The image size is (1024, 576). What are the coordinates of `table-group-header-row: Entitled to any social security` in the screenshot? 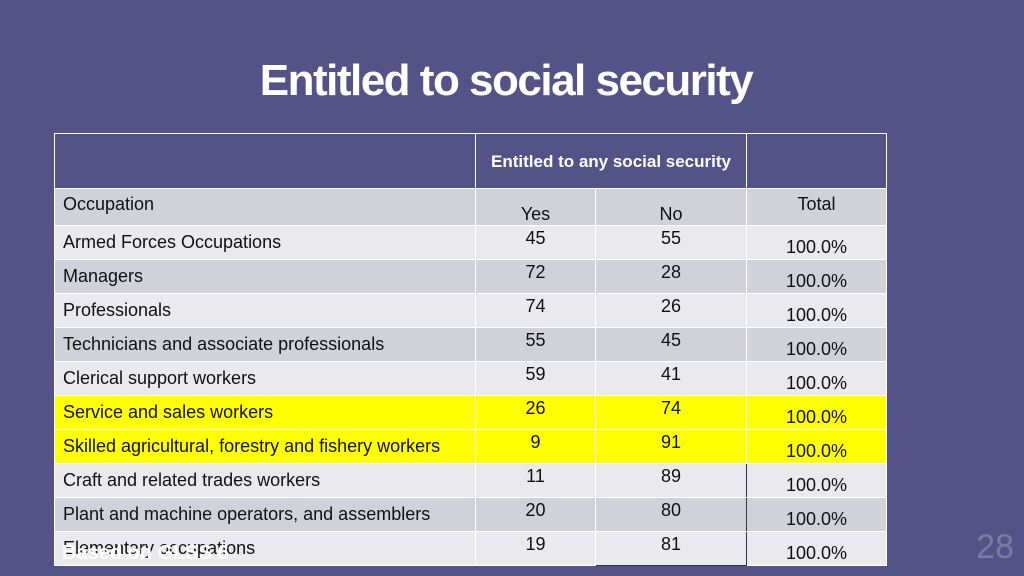 It's located at (470, 161).